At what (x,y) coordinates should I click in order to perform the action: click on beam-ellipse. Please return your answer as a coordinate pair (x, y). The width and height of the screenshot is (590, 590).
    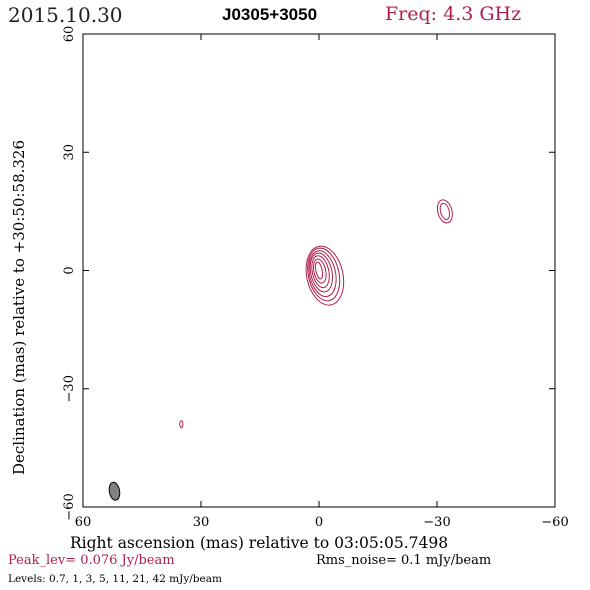
    Looking at the image, I should click on (114, 491).